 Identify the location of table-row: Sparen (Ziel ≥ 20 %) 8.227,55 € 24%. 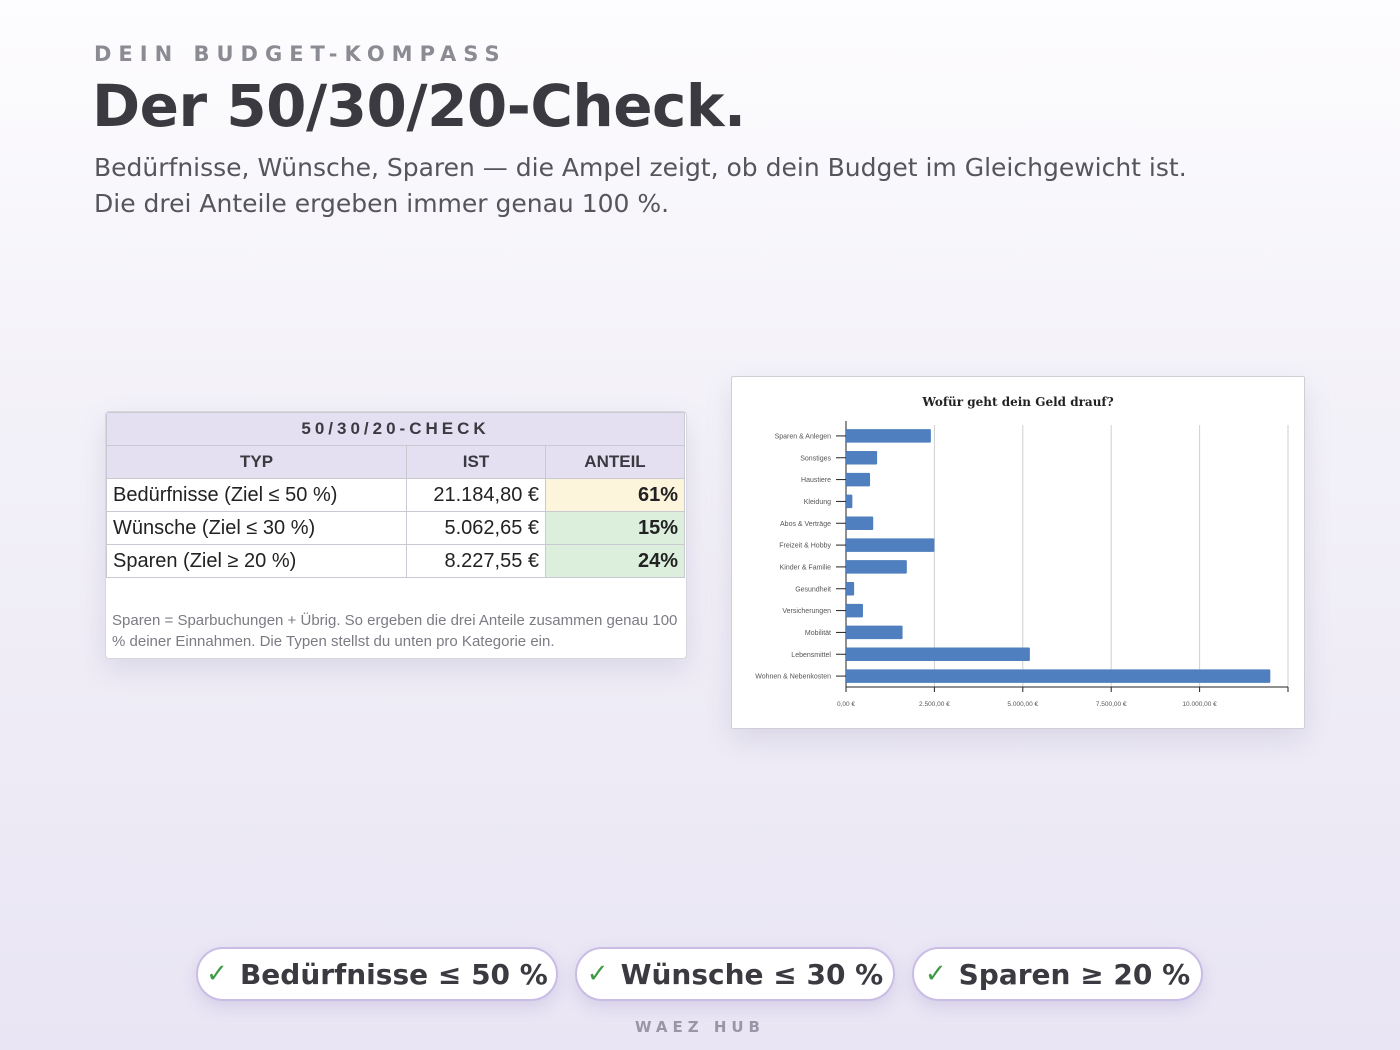
(395, 561).